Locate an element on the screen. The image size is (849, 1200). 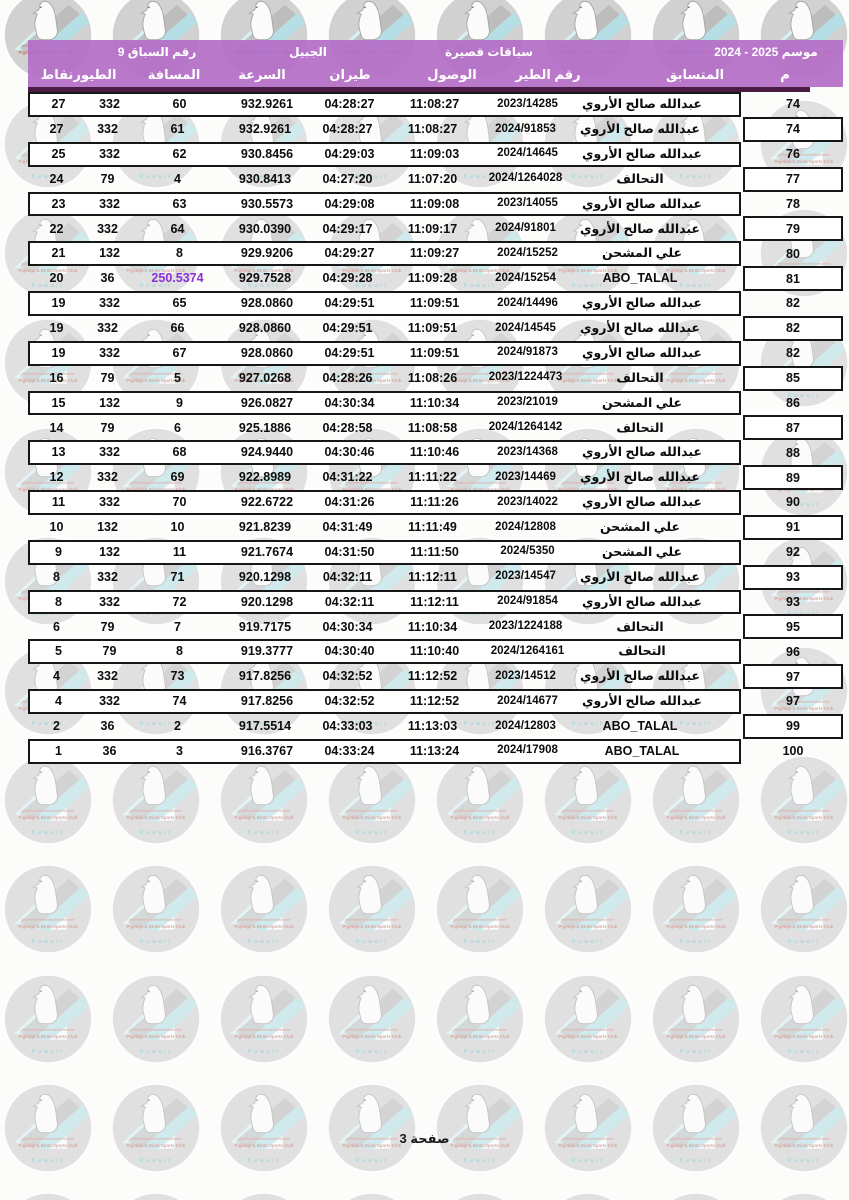
row-rank-box: 76 is located at coordinates (793, 154).